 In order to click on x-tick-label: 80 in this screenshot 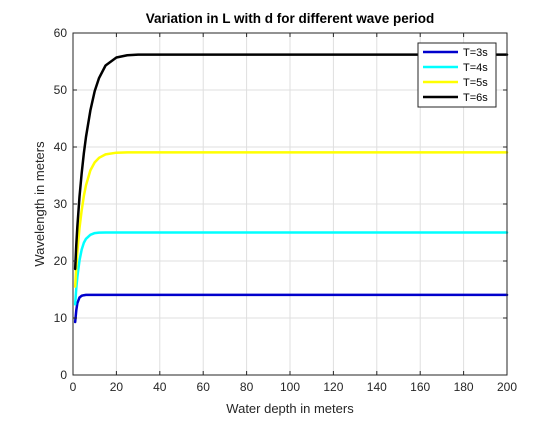, I will do `click(247, 387)`.